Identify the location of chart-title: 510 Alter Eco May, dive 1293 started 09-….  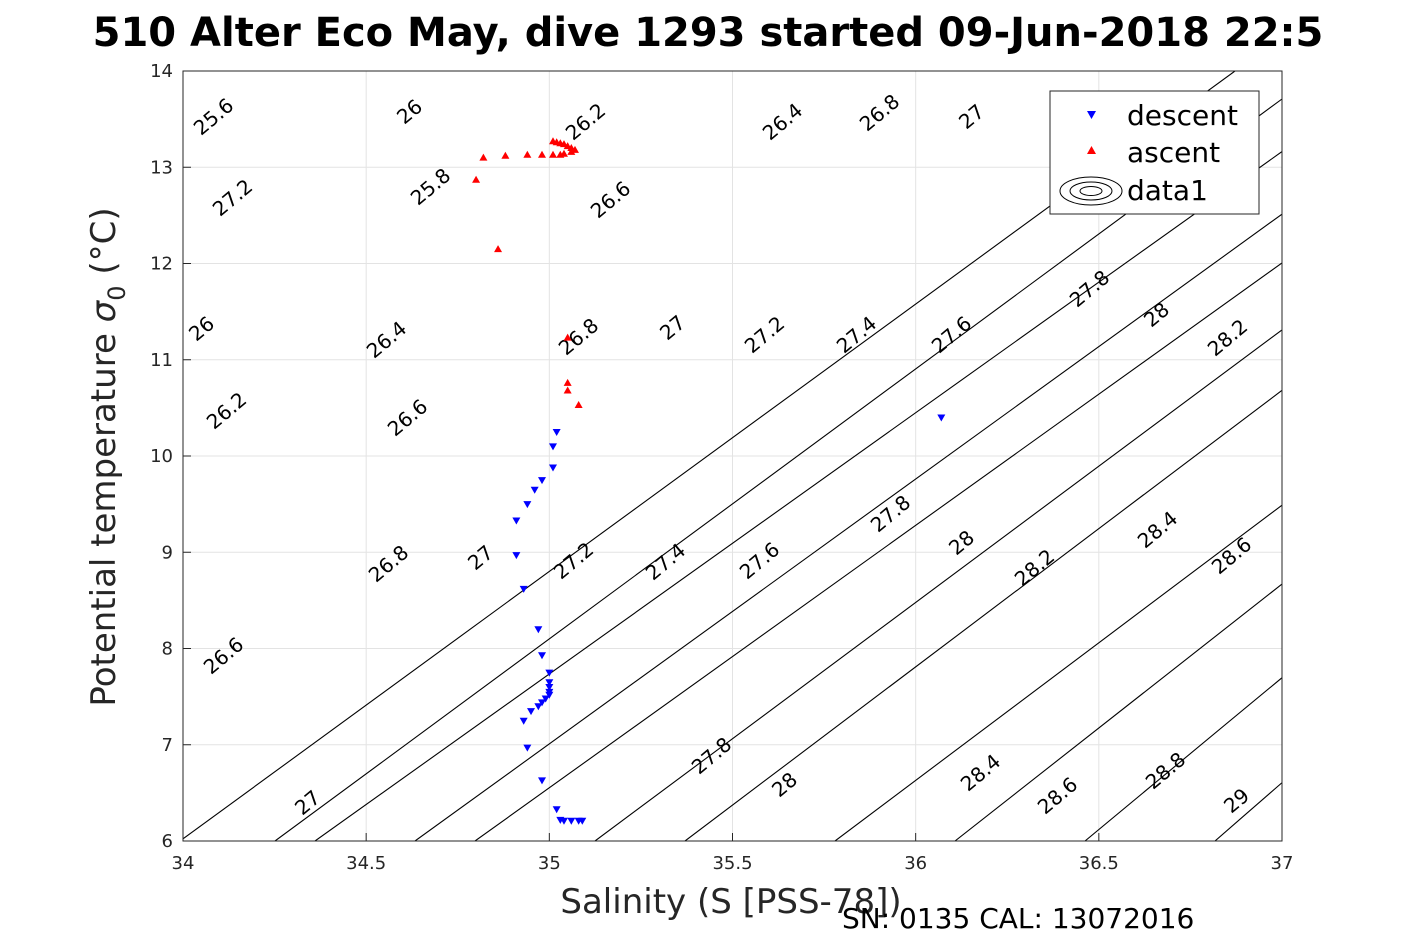
(708, 33).